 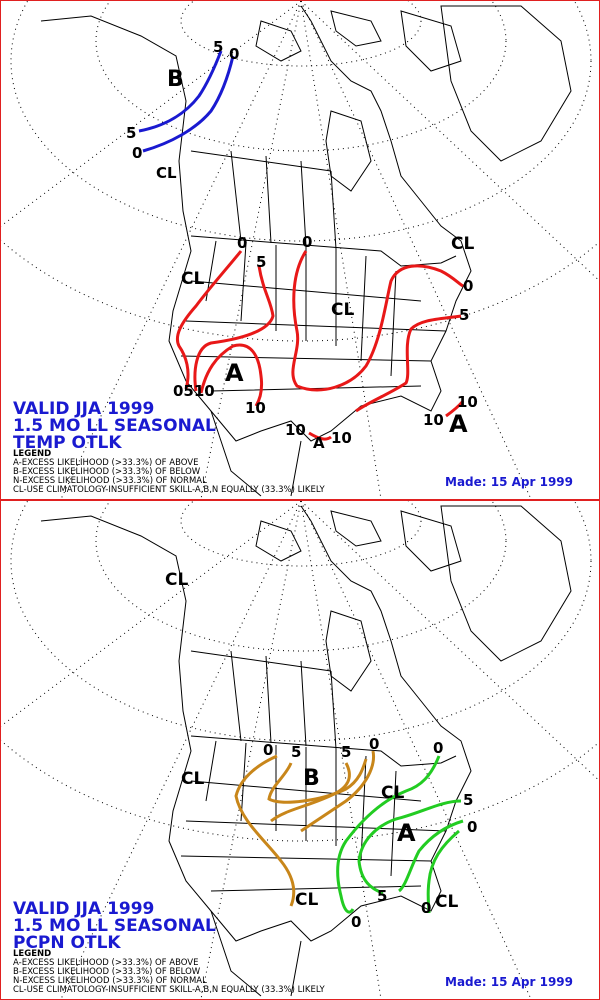 I want to click on above-contour-0-fl, so click(x=443, y=871).